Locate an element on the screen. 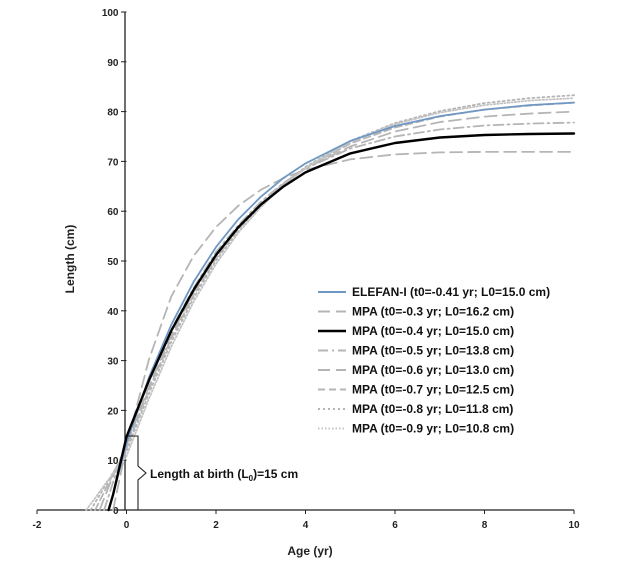  x-tick-label: 4 is located at coordinates (306, 525).